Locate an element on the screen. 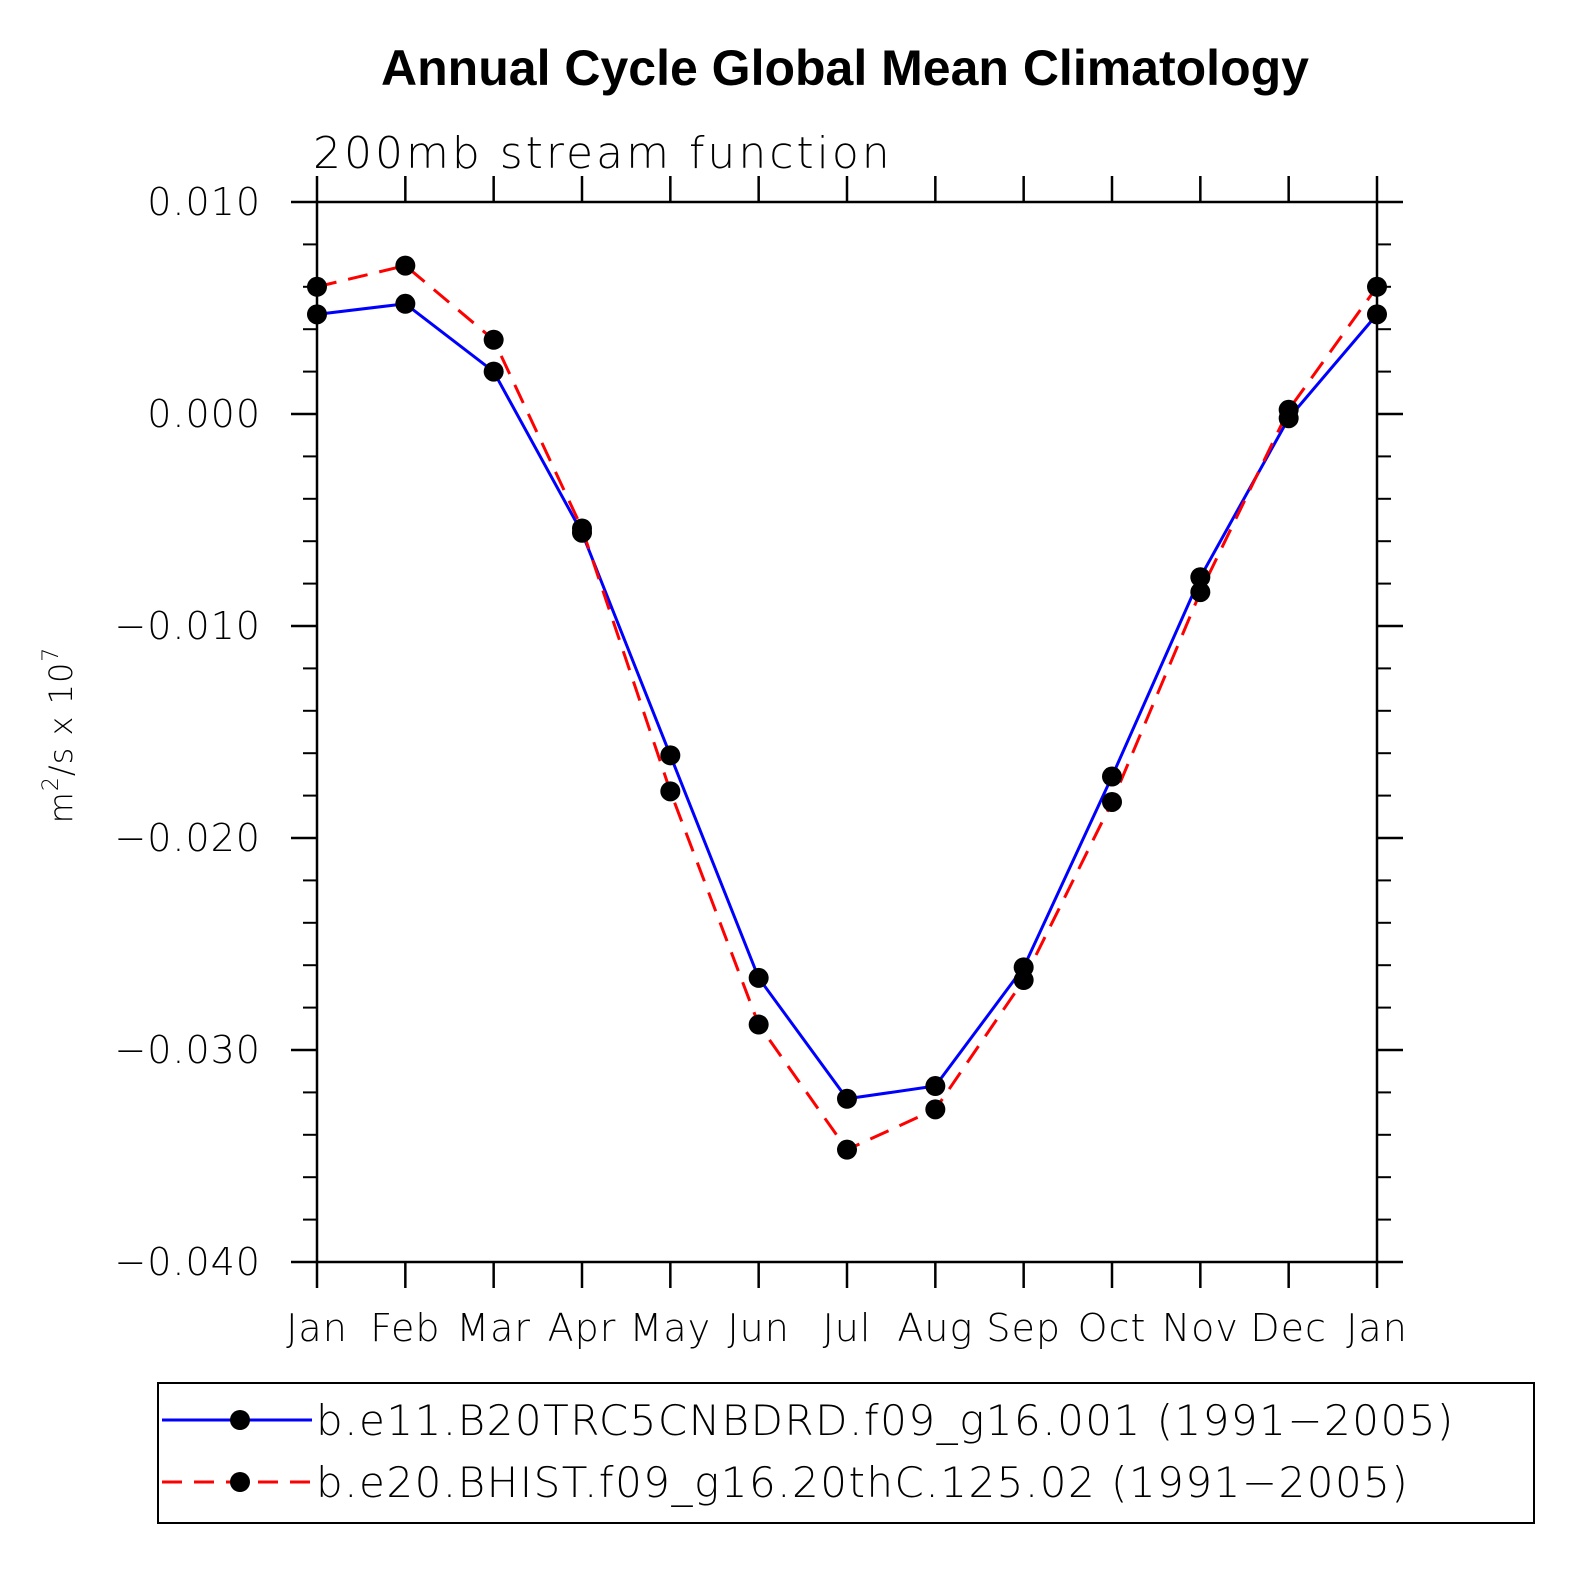  svg-text: m2/s x 107 is located at coordinates (59, 735).